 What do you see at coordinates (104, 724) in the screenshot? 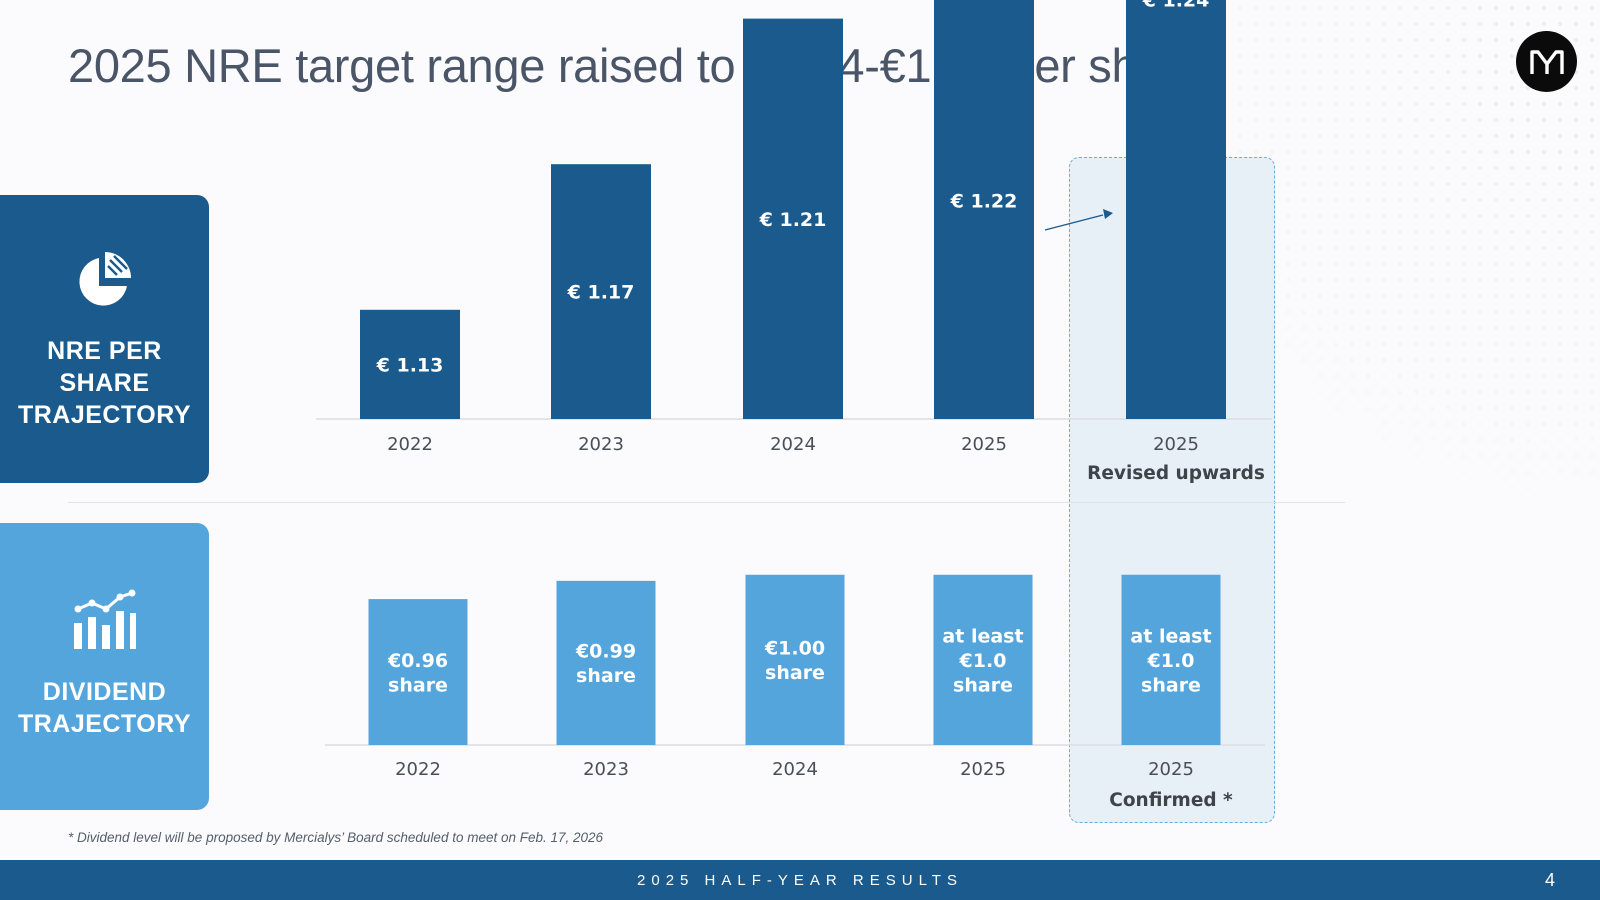
I see `dividend-panel-title-line: TRAJECTORY` at bounding box center [104, 724].